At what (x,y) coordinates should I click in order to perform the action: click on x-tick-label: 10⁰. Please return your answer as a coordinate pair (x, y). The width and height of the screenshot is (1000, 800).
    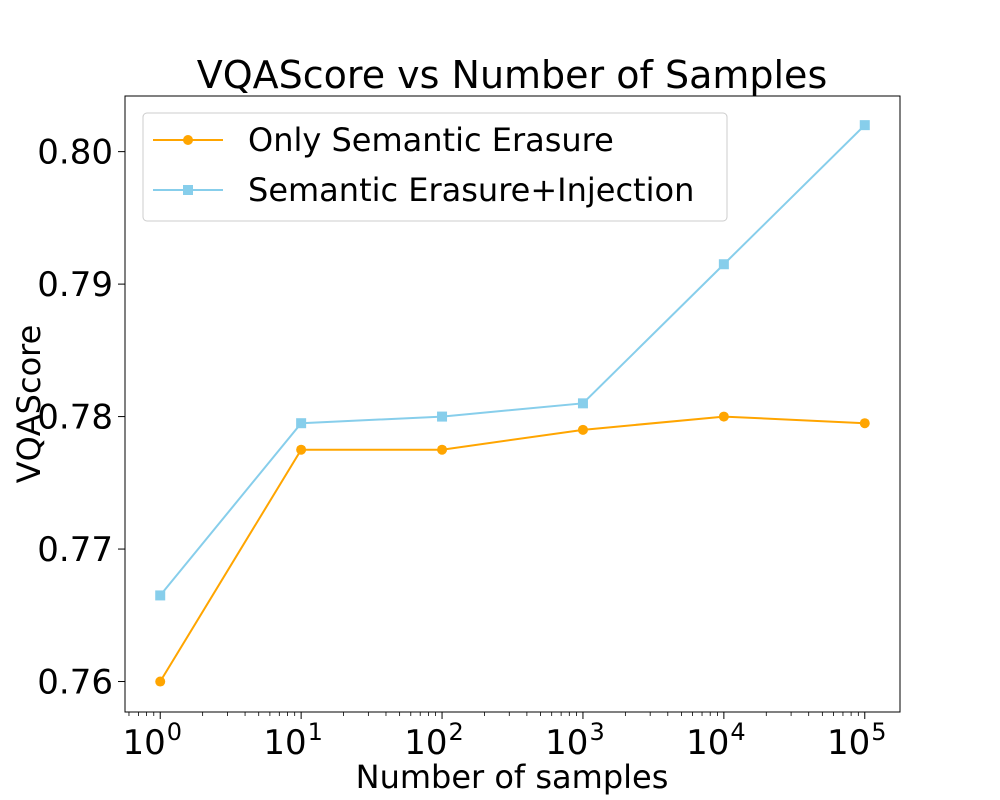
    Looking at the image, I should click on (152, 740).